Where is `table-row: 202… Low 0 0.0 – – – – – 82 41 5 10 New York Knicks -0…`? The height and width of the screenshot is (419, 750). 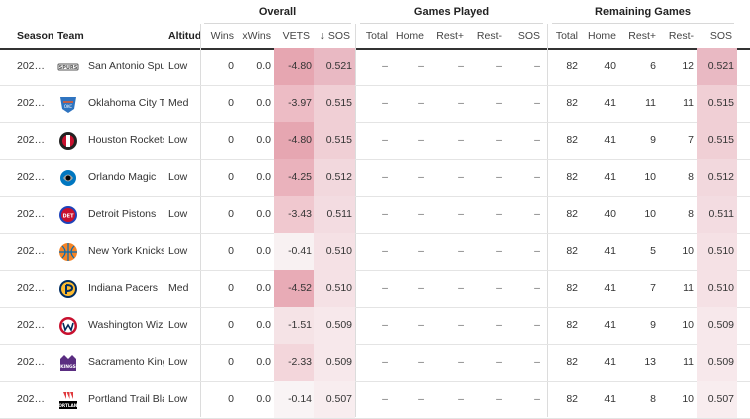
table-row: 202… Low 0 0.0 – – – – – 82 41 5 10 New York Knicks -0… is located at coordinates (375, 252).